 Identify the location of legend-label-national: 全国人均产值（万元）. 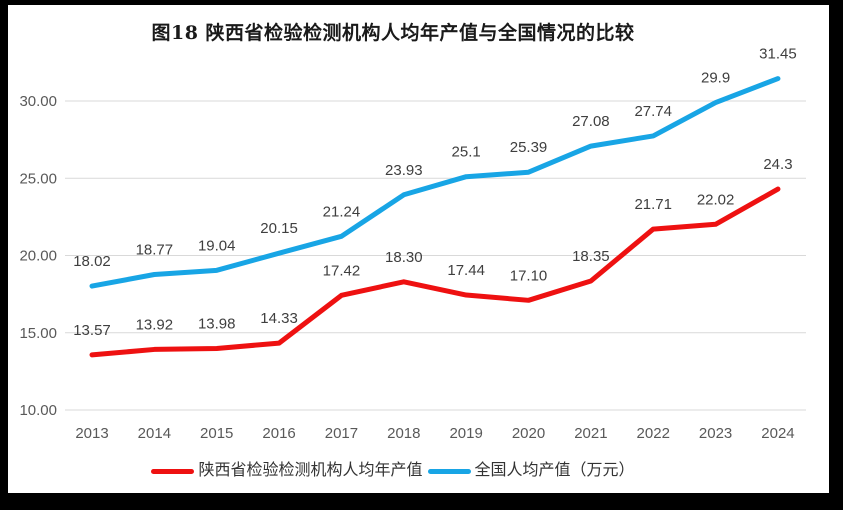
(554, 470).